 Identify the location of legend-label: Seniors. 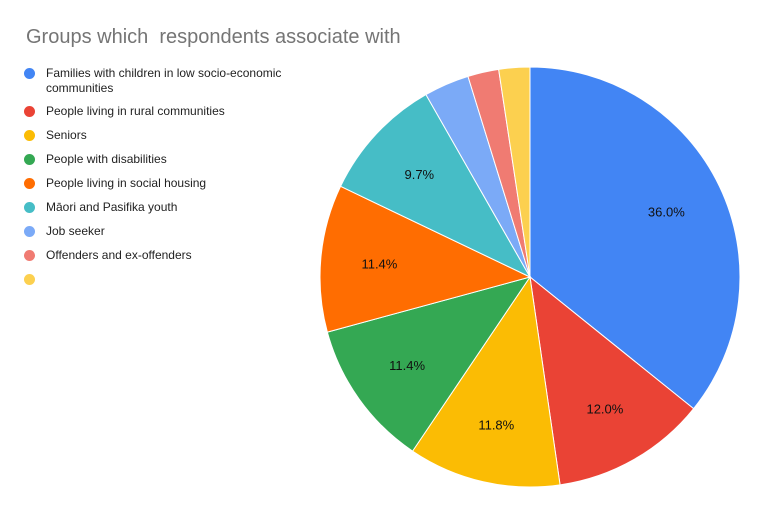
(66, 135).